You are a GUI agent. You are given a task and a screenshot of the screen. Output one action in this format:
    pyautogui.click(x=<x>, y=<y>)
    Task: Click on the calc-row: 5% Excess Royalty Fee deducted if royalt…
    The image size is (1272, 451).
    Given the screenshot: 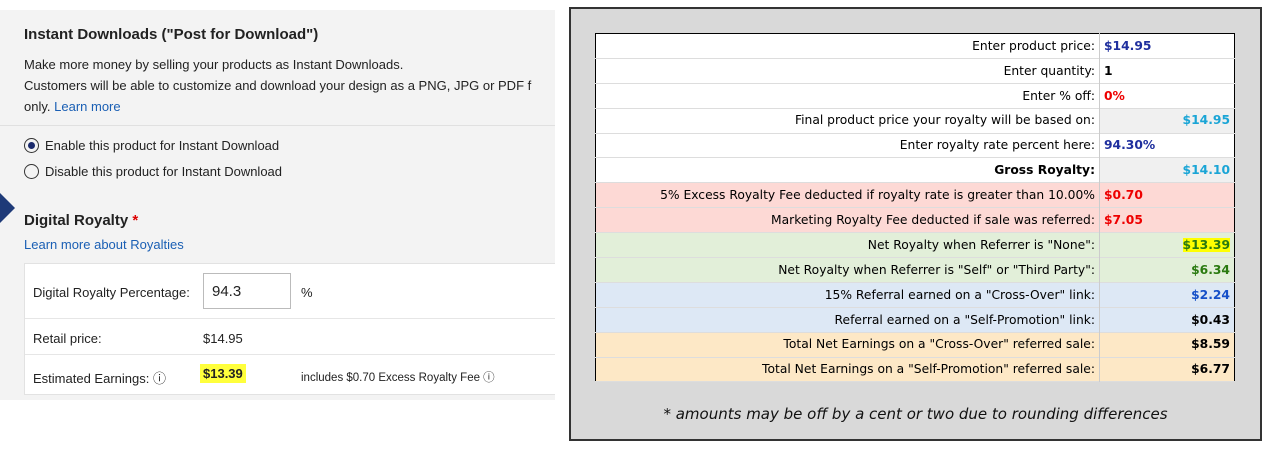 What is the action you would take?
    pyautogui.click(x=915, y=195)
    